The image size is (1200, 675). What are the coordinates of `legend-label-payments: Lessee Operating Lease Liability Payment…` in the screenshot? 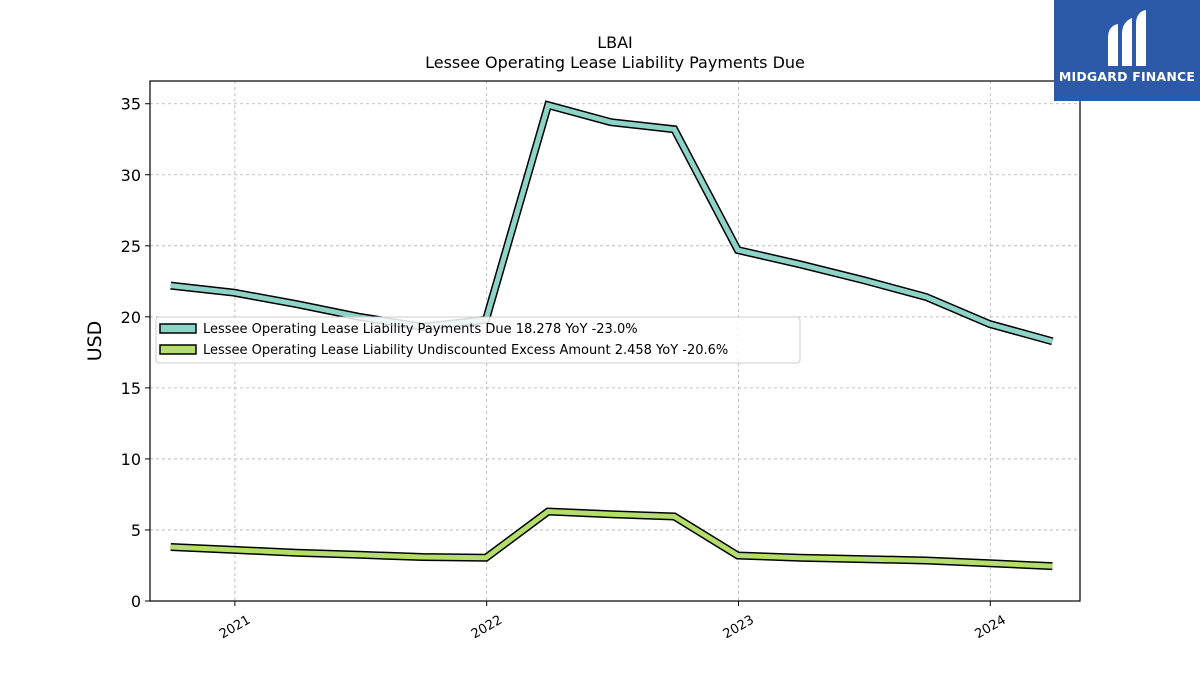 It's located at (420, 329).